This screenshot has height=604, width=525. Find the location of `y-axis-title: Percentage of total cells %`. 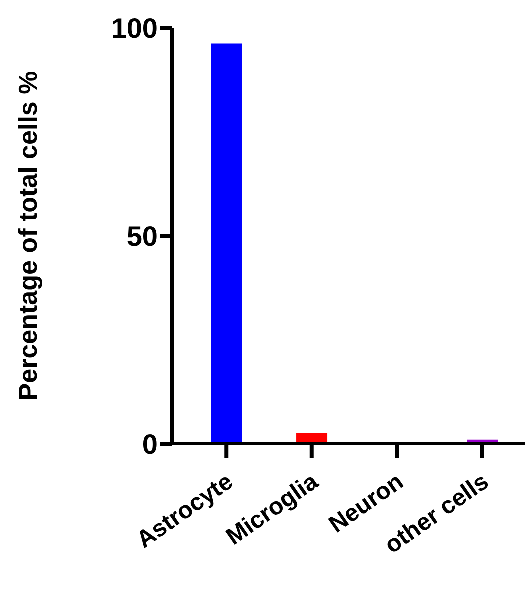

y-axis-title: Percentage of total cells % is located at coordinates (28, 236).